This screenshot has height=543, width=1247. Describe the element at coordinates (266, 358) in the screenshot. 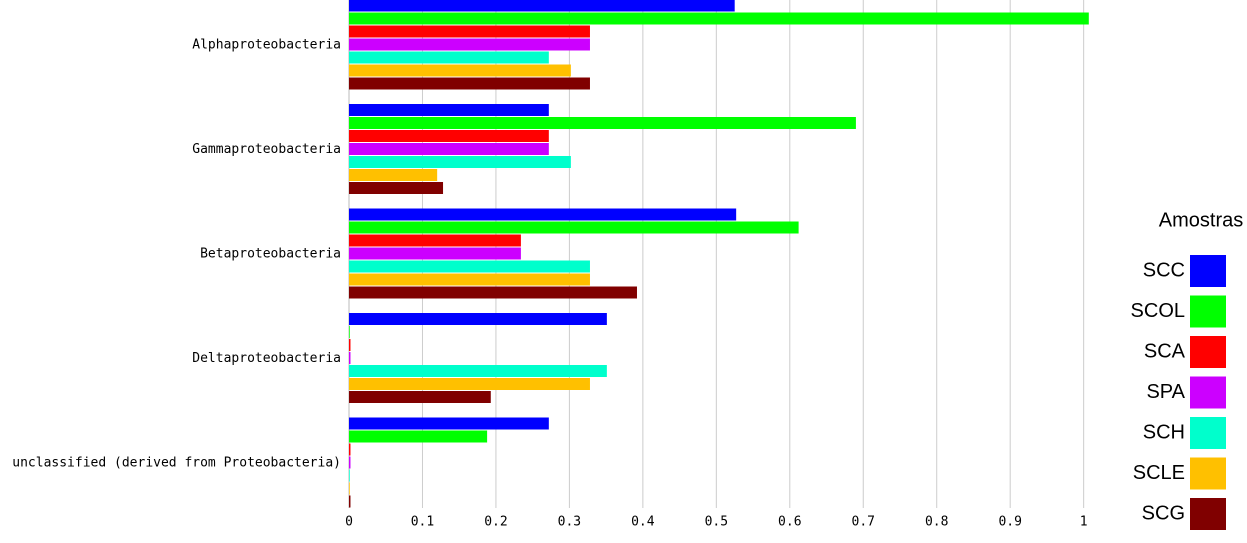

I see `y-tick-label: Deltaproteobacteria` at that location.